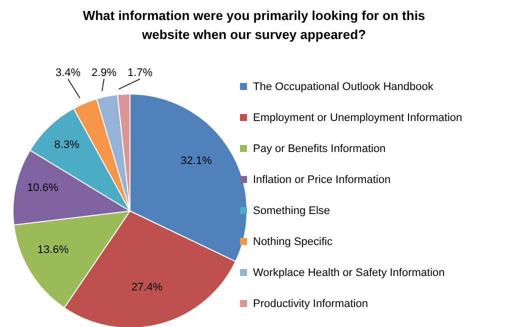 The height and width of the screenshot is (327, 508). I want to click on chart-title: What information were you primarily looking for on this website when our survey appeared?, so click(254, 25).